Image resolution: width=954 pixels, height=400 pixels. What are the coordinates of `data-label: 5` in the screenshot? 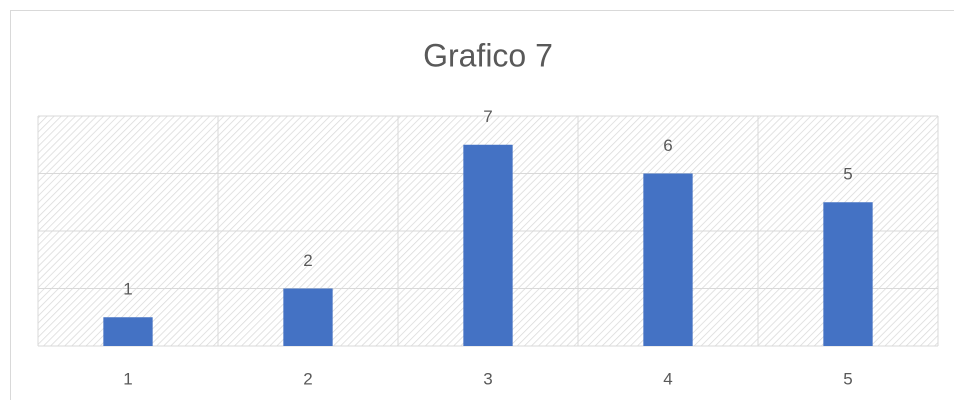 It's located at (847, 174).